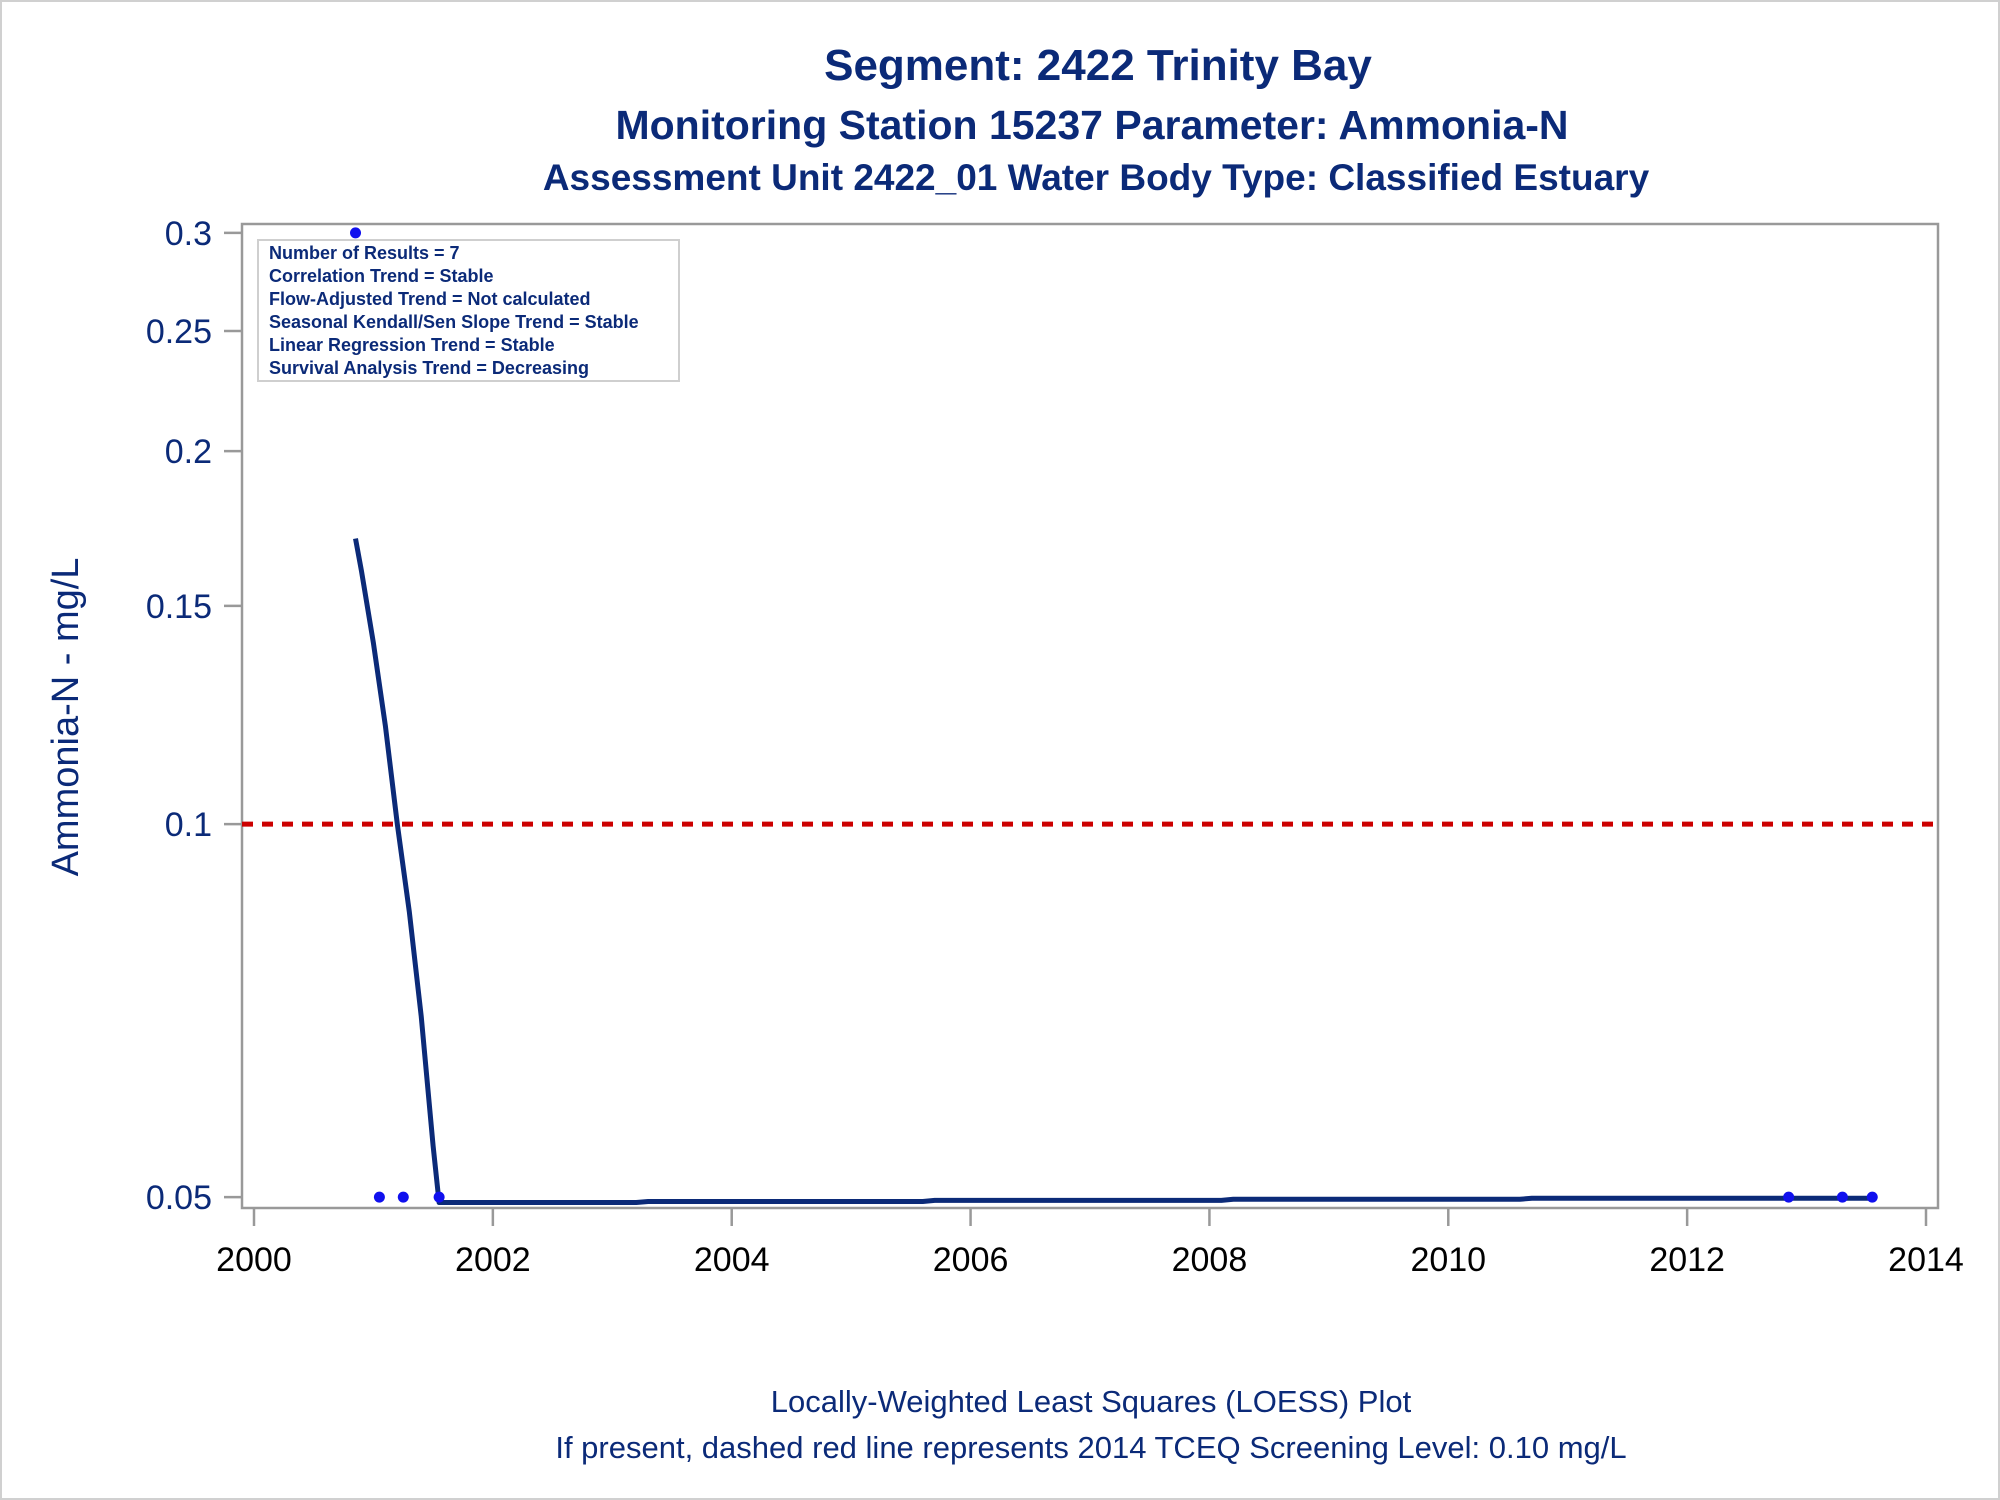  What do you see at coordinates (254, 1260) in the screenshot?
I see `x-tick-label: 2000` at bounding box center [254, 1260].